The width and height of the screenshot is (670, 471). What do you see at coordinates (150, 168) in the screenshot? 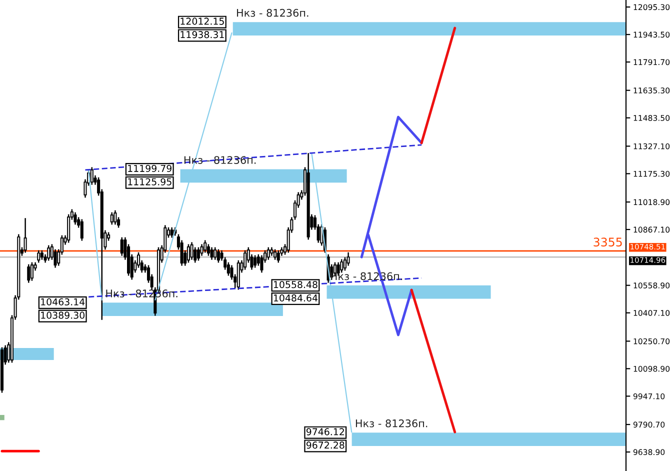
I see `annotation: 11199.79` at bounding box center [150, 168].